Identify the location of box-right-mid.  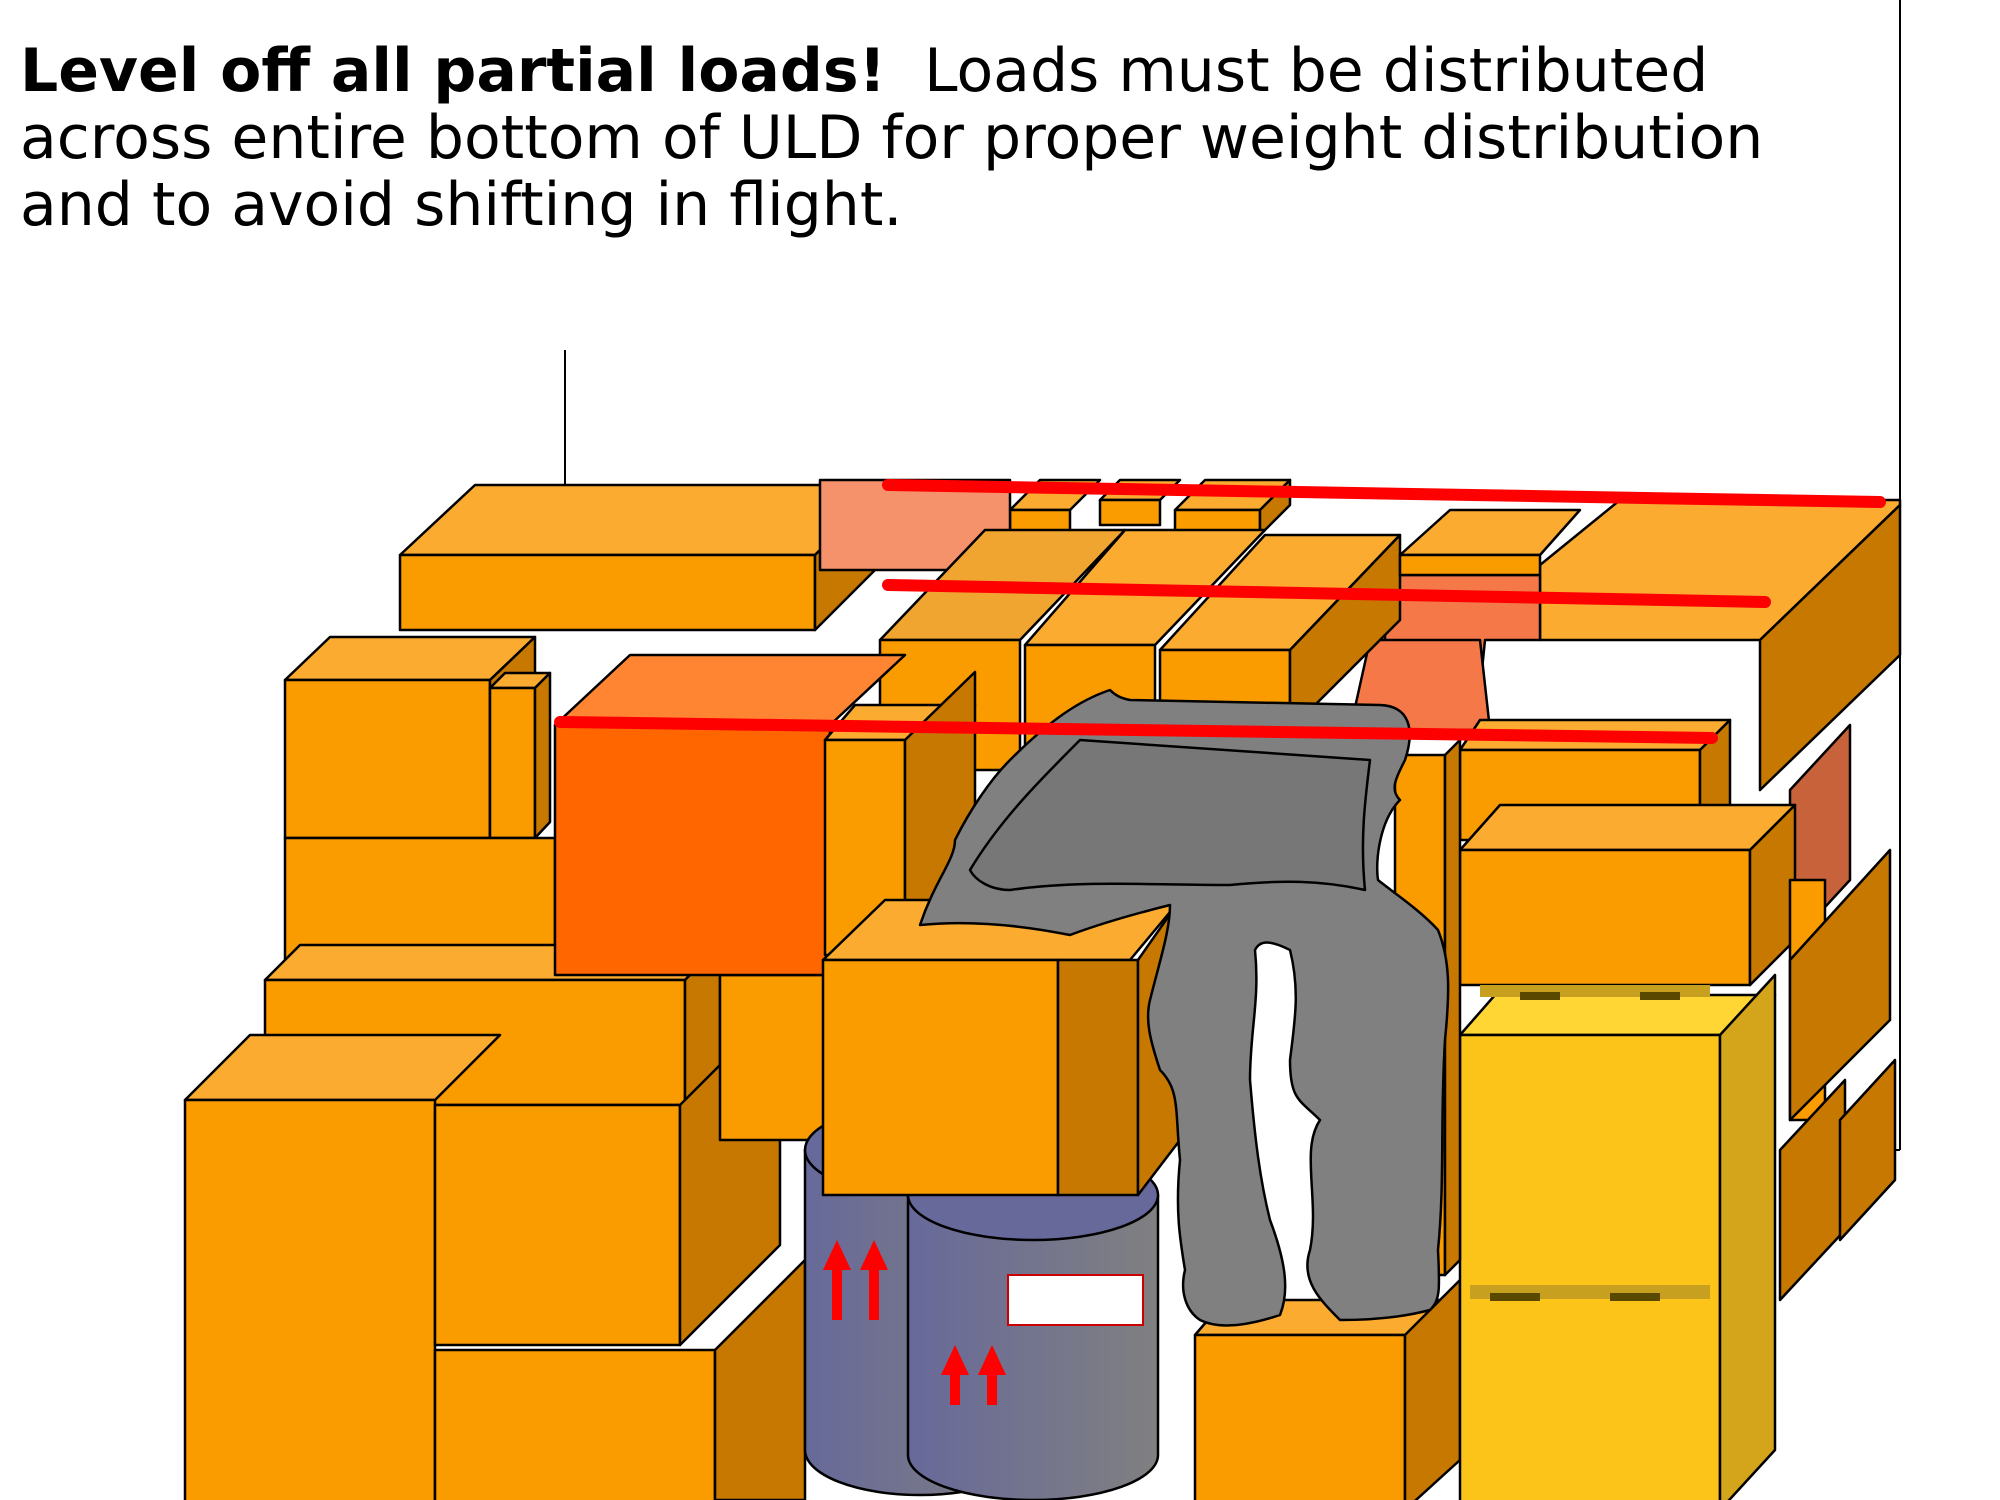
(1627, 895).